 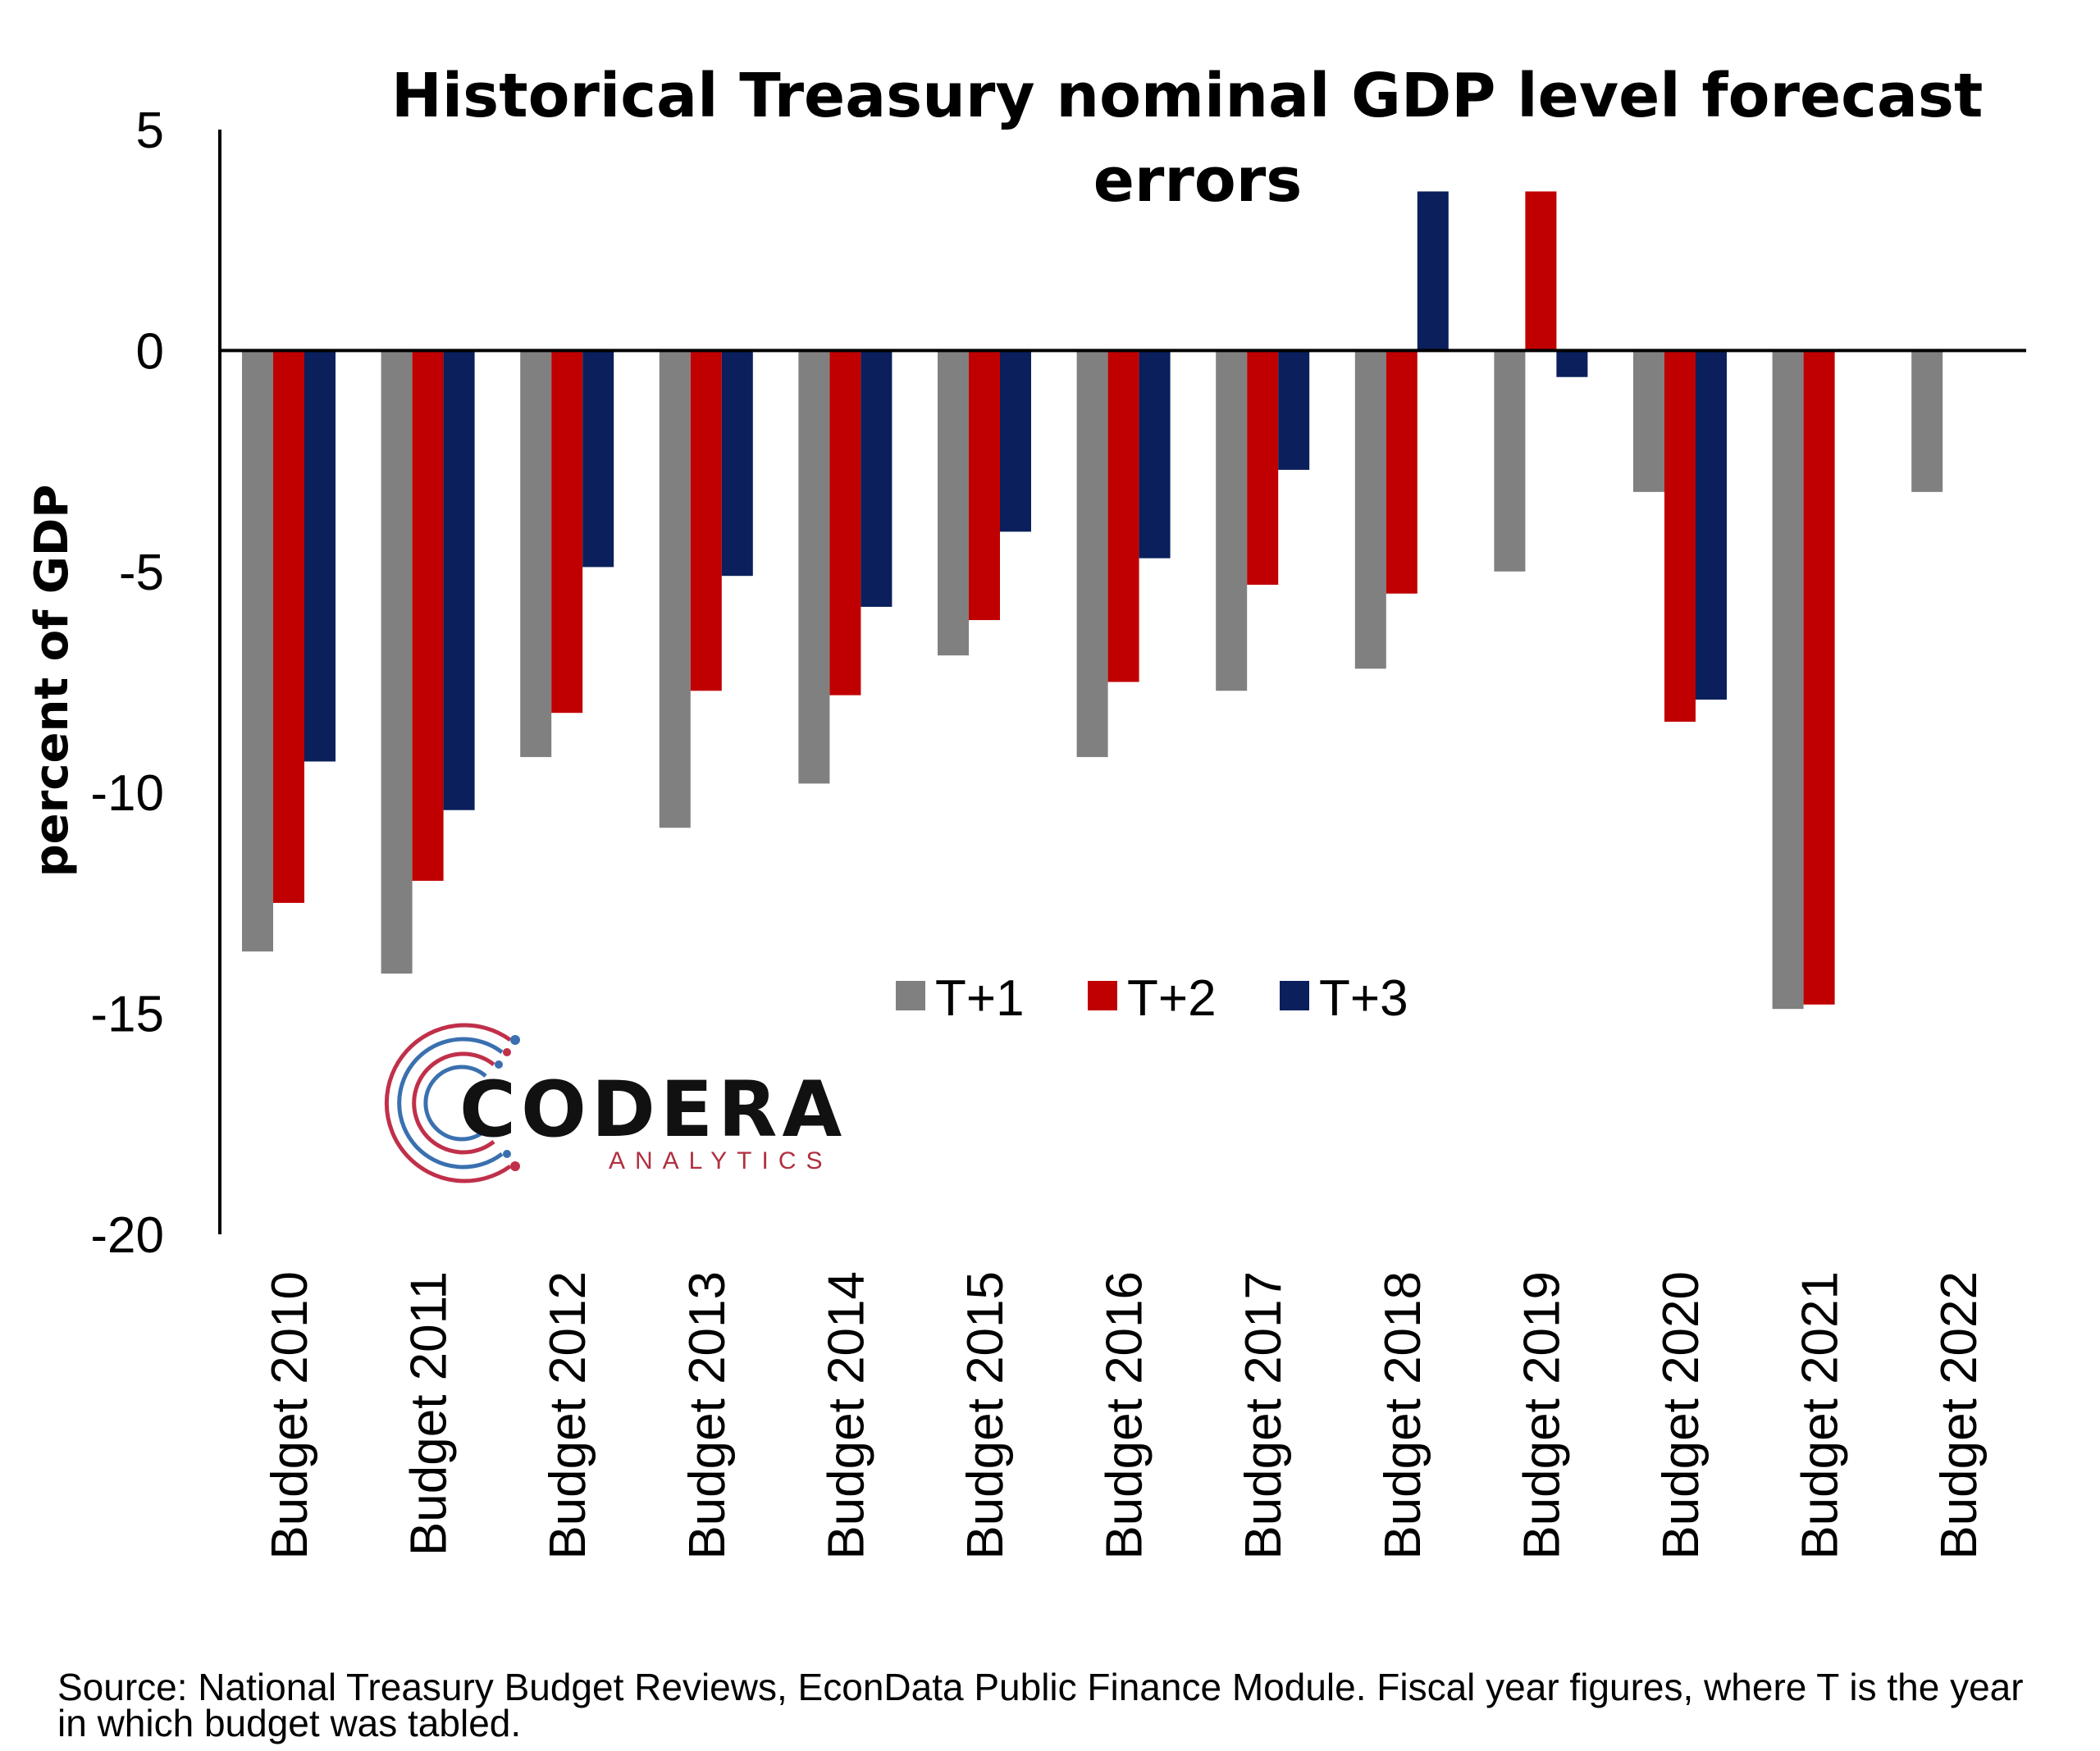 I want to click on codera-logo: CODERA ANALYTICS, so click(x=615, y=1103).